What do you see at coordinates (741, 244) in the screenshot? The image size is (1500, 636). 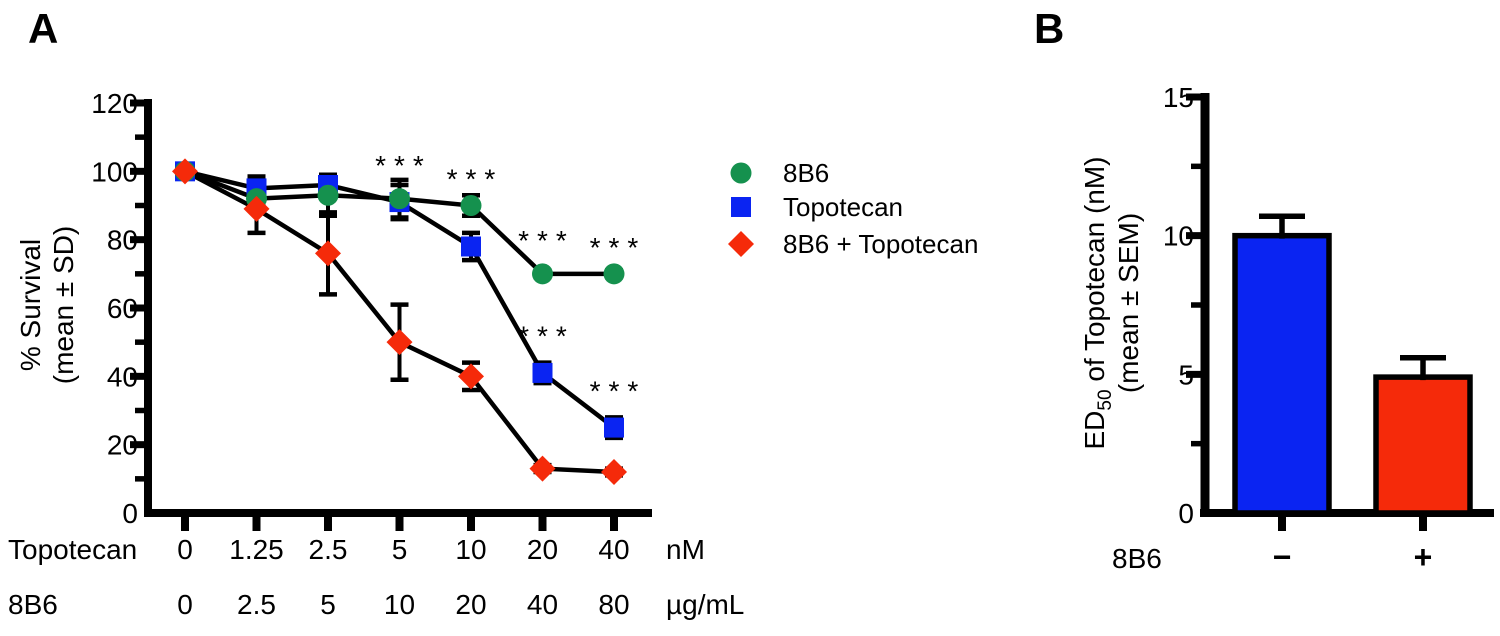 I see `legend-diamond-icon` at bounding box center [741, 244].